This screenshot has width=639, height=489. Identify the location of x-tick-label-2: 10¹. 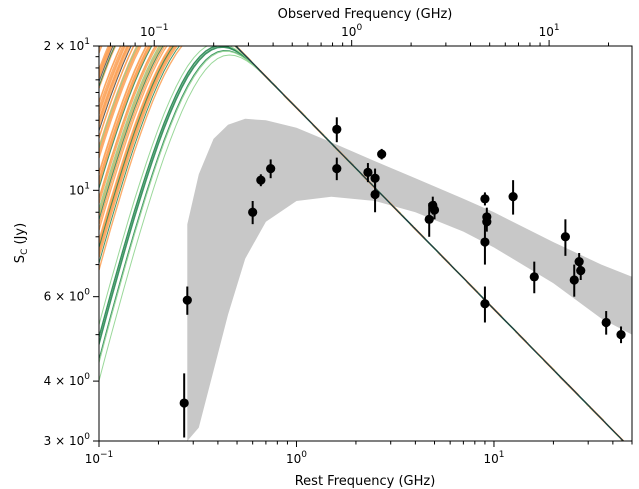
(493, 458).